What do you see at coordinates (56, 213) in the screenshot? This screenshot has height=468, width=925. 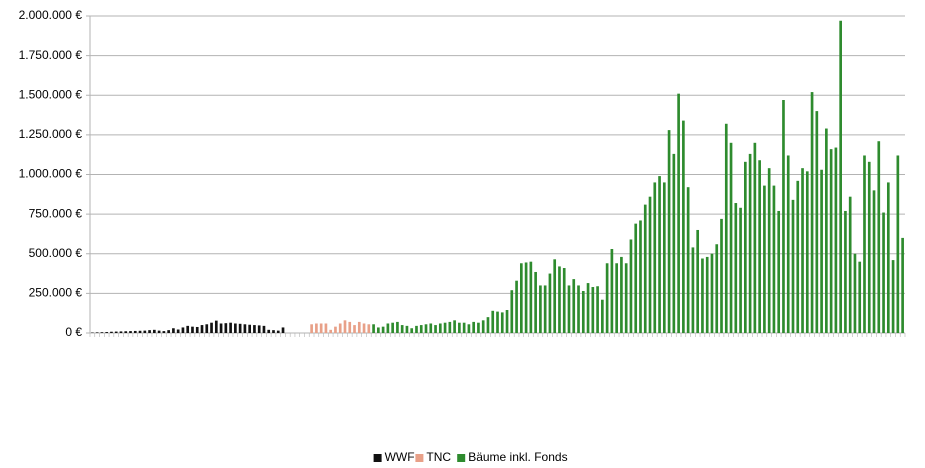 I see `y-tick-label: 750.000 €` at bounding box center [56, 213].